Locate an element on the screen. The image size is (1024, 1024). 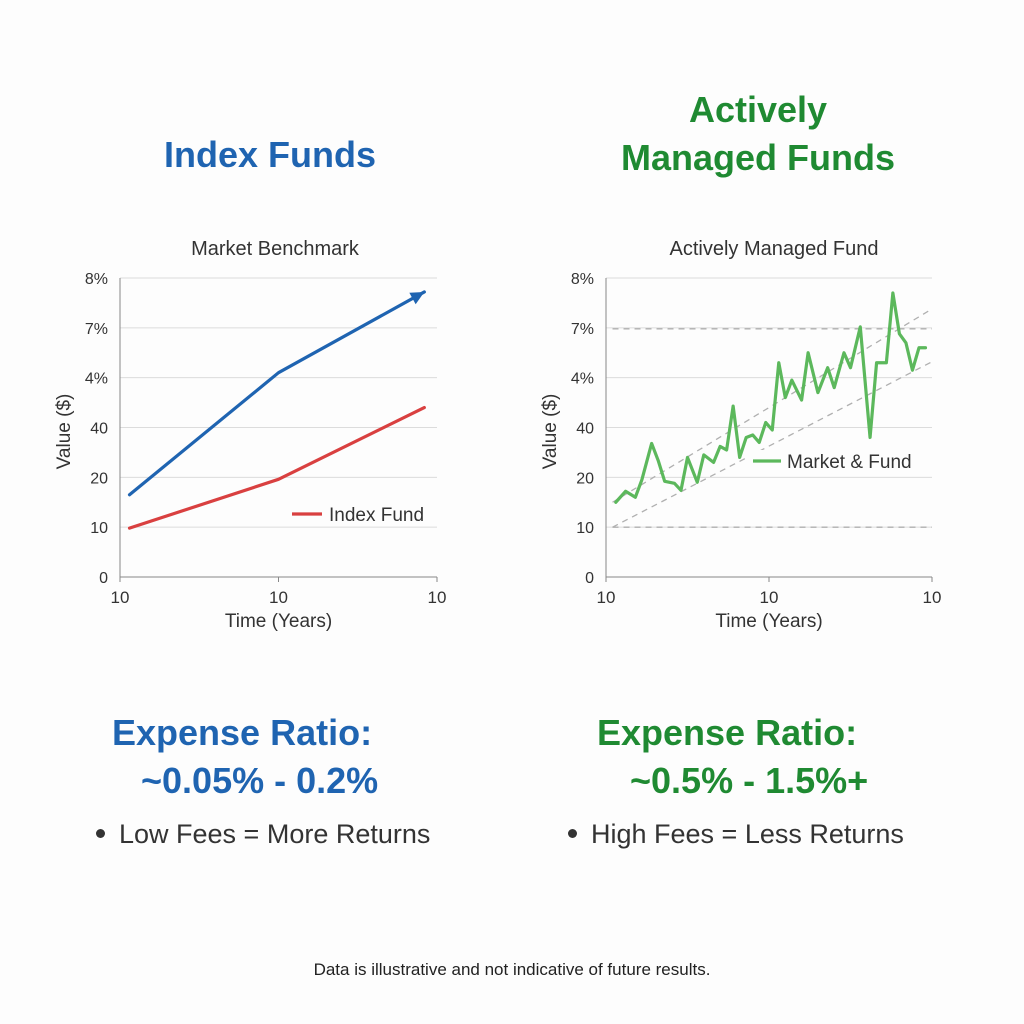
active-funds-heading-line2: Managed Funds is located at coordinates (757, 157).